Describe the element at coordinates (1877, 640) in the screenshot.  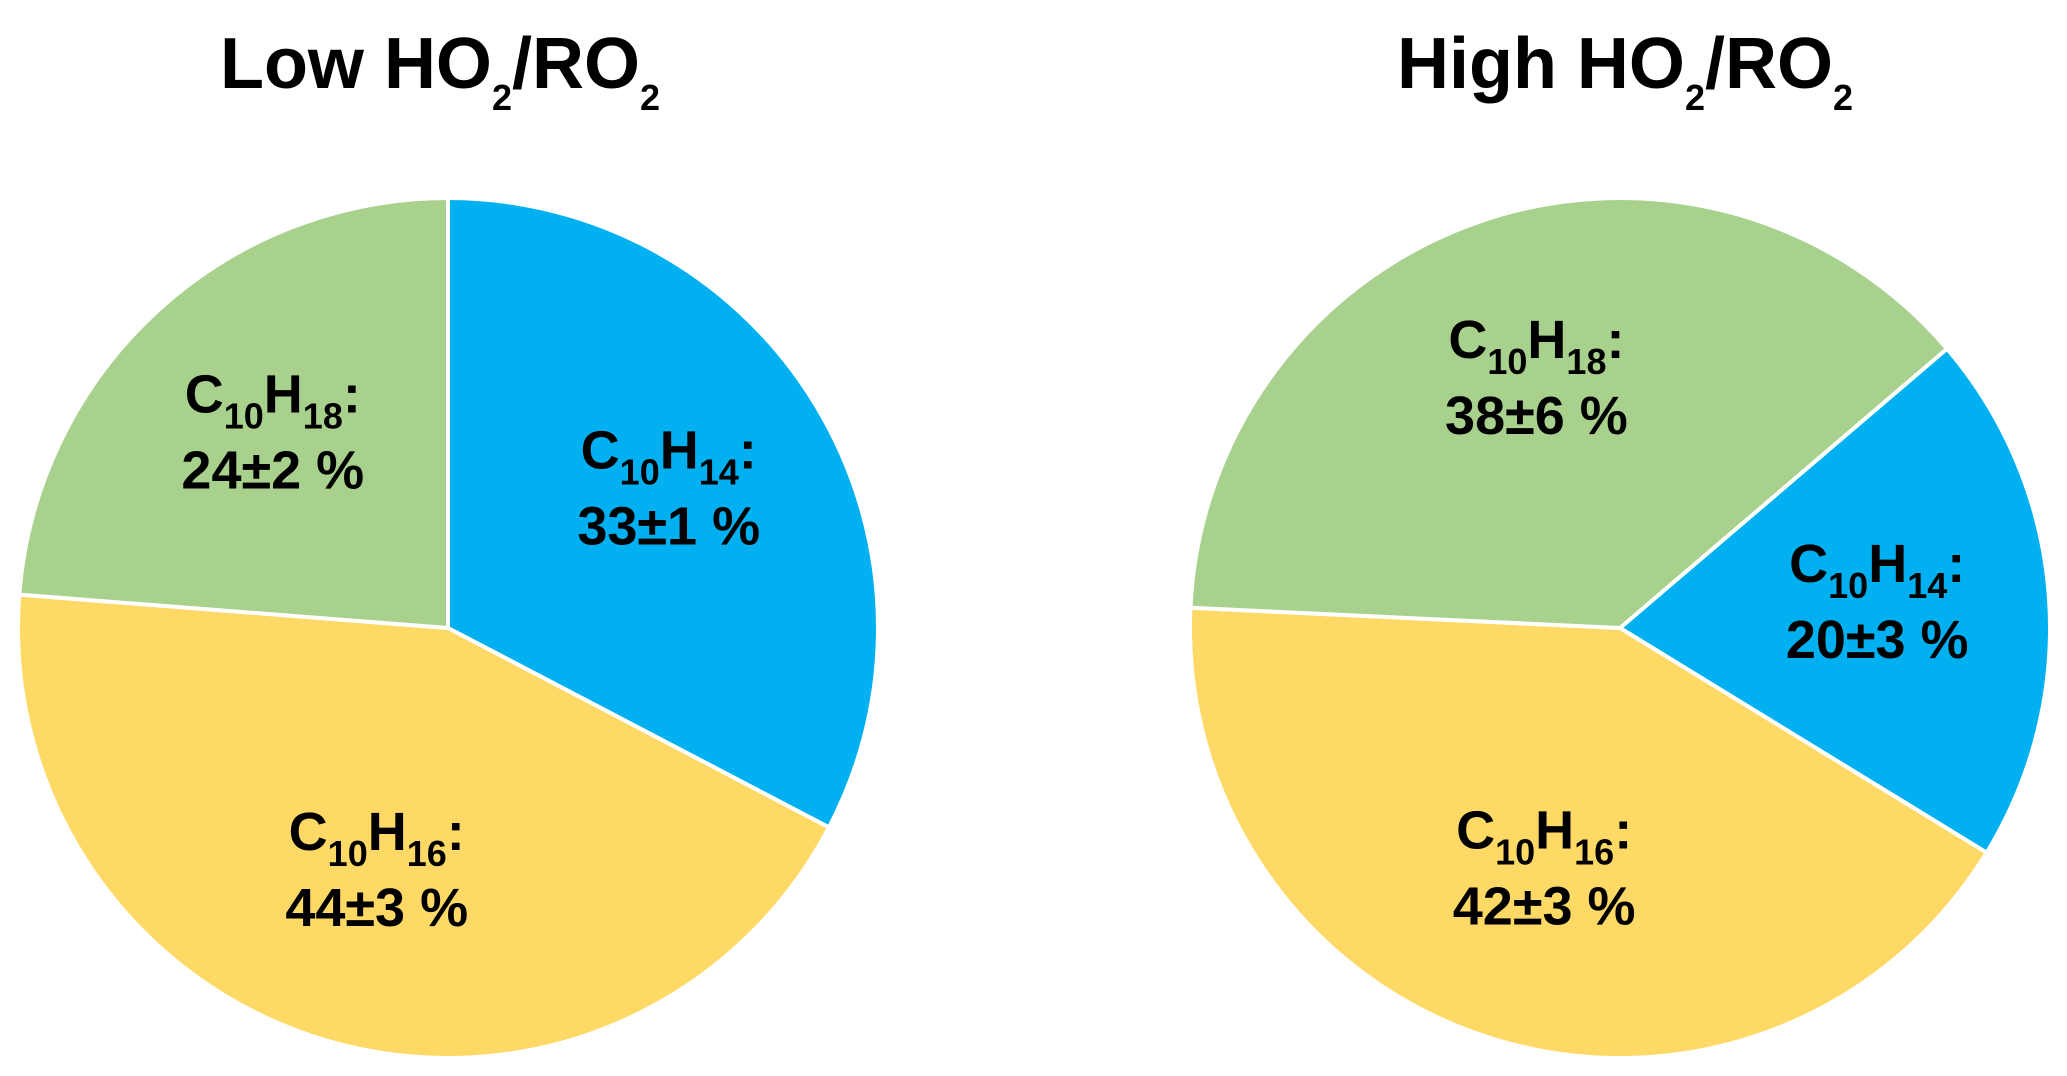
I see `slice-value-c10h14: 20±3 %` at that location.